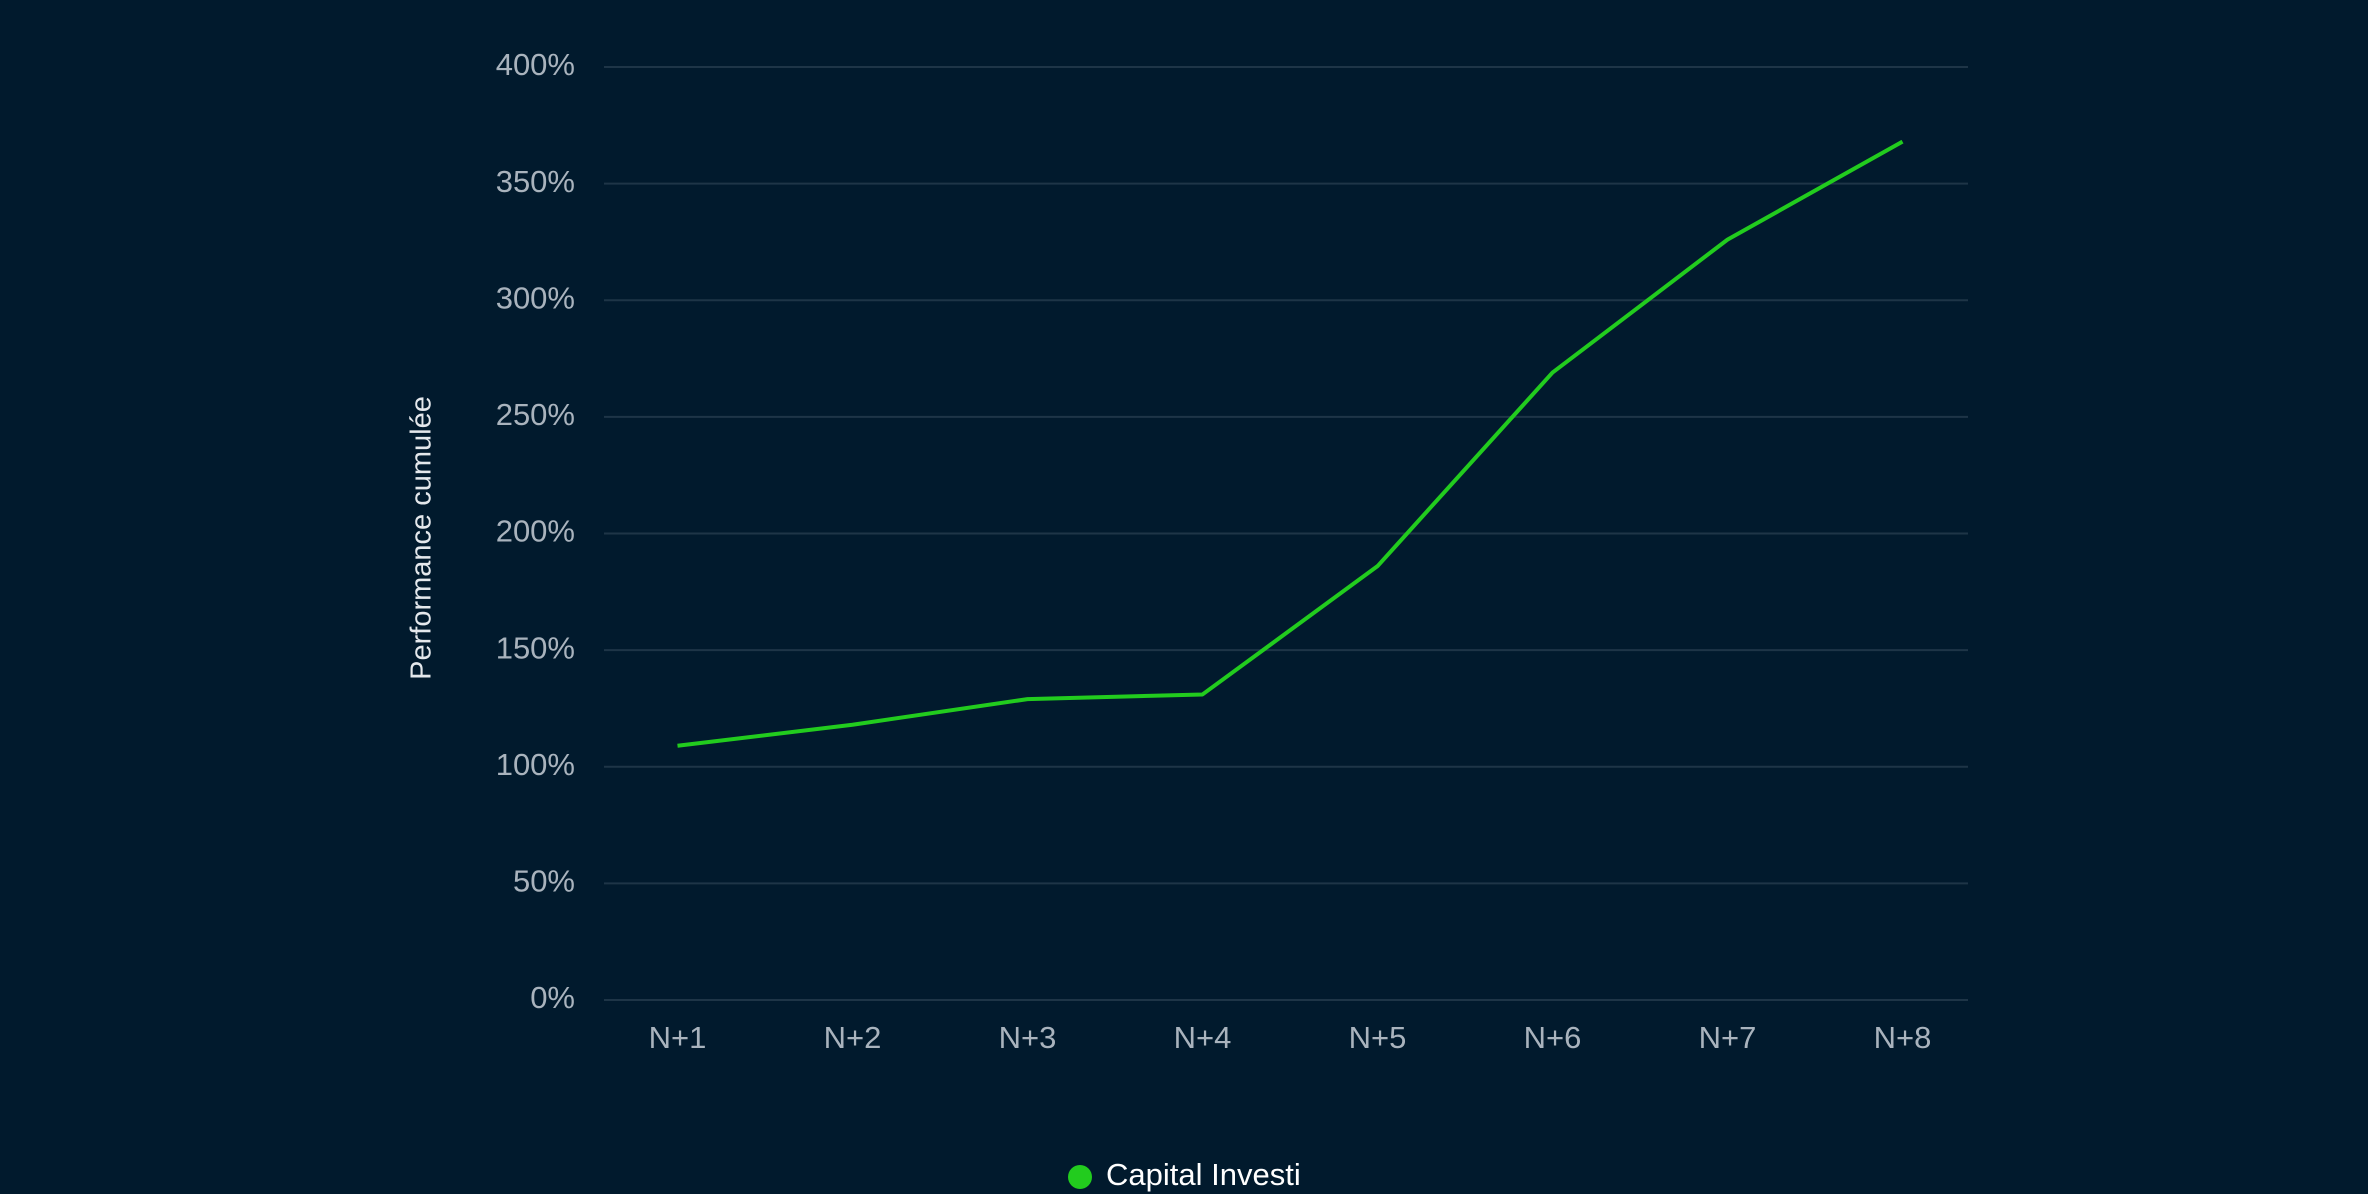 The image size is (2368, 1194). I want to click on x-tick-label: N+5, so click(1378, 1037).